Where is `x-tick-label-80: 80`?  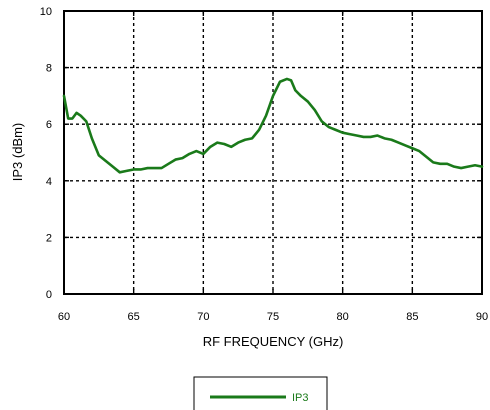
x-tick-label-80: 80 is located at coordinates (343, 317).